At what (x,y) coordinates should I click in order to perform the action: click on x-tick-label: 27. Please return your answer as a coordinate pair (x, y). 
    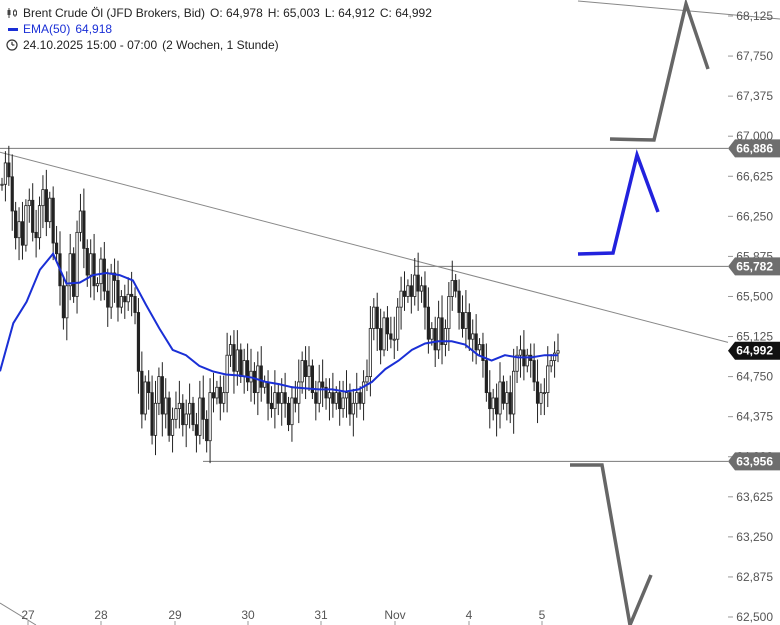
    Looking at the image, I should click on (28, 615).